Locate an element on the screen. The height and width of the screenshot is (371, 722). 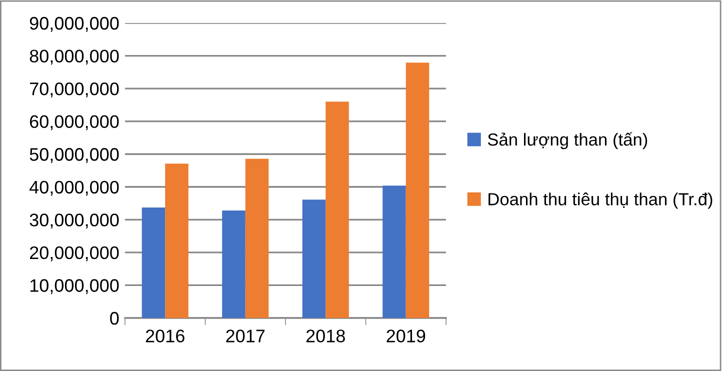
legend-label: Sản lượng than (tấn) is located at coordinates (568, 141).